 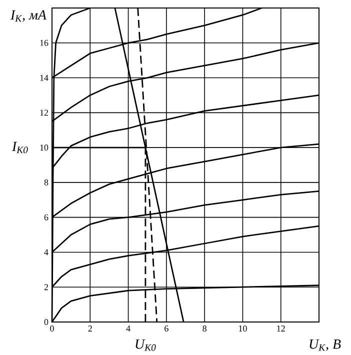 I want to click on y-tick-label: 16, so click(x=44, y=43).